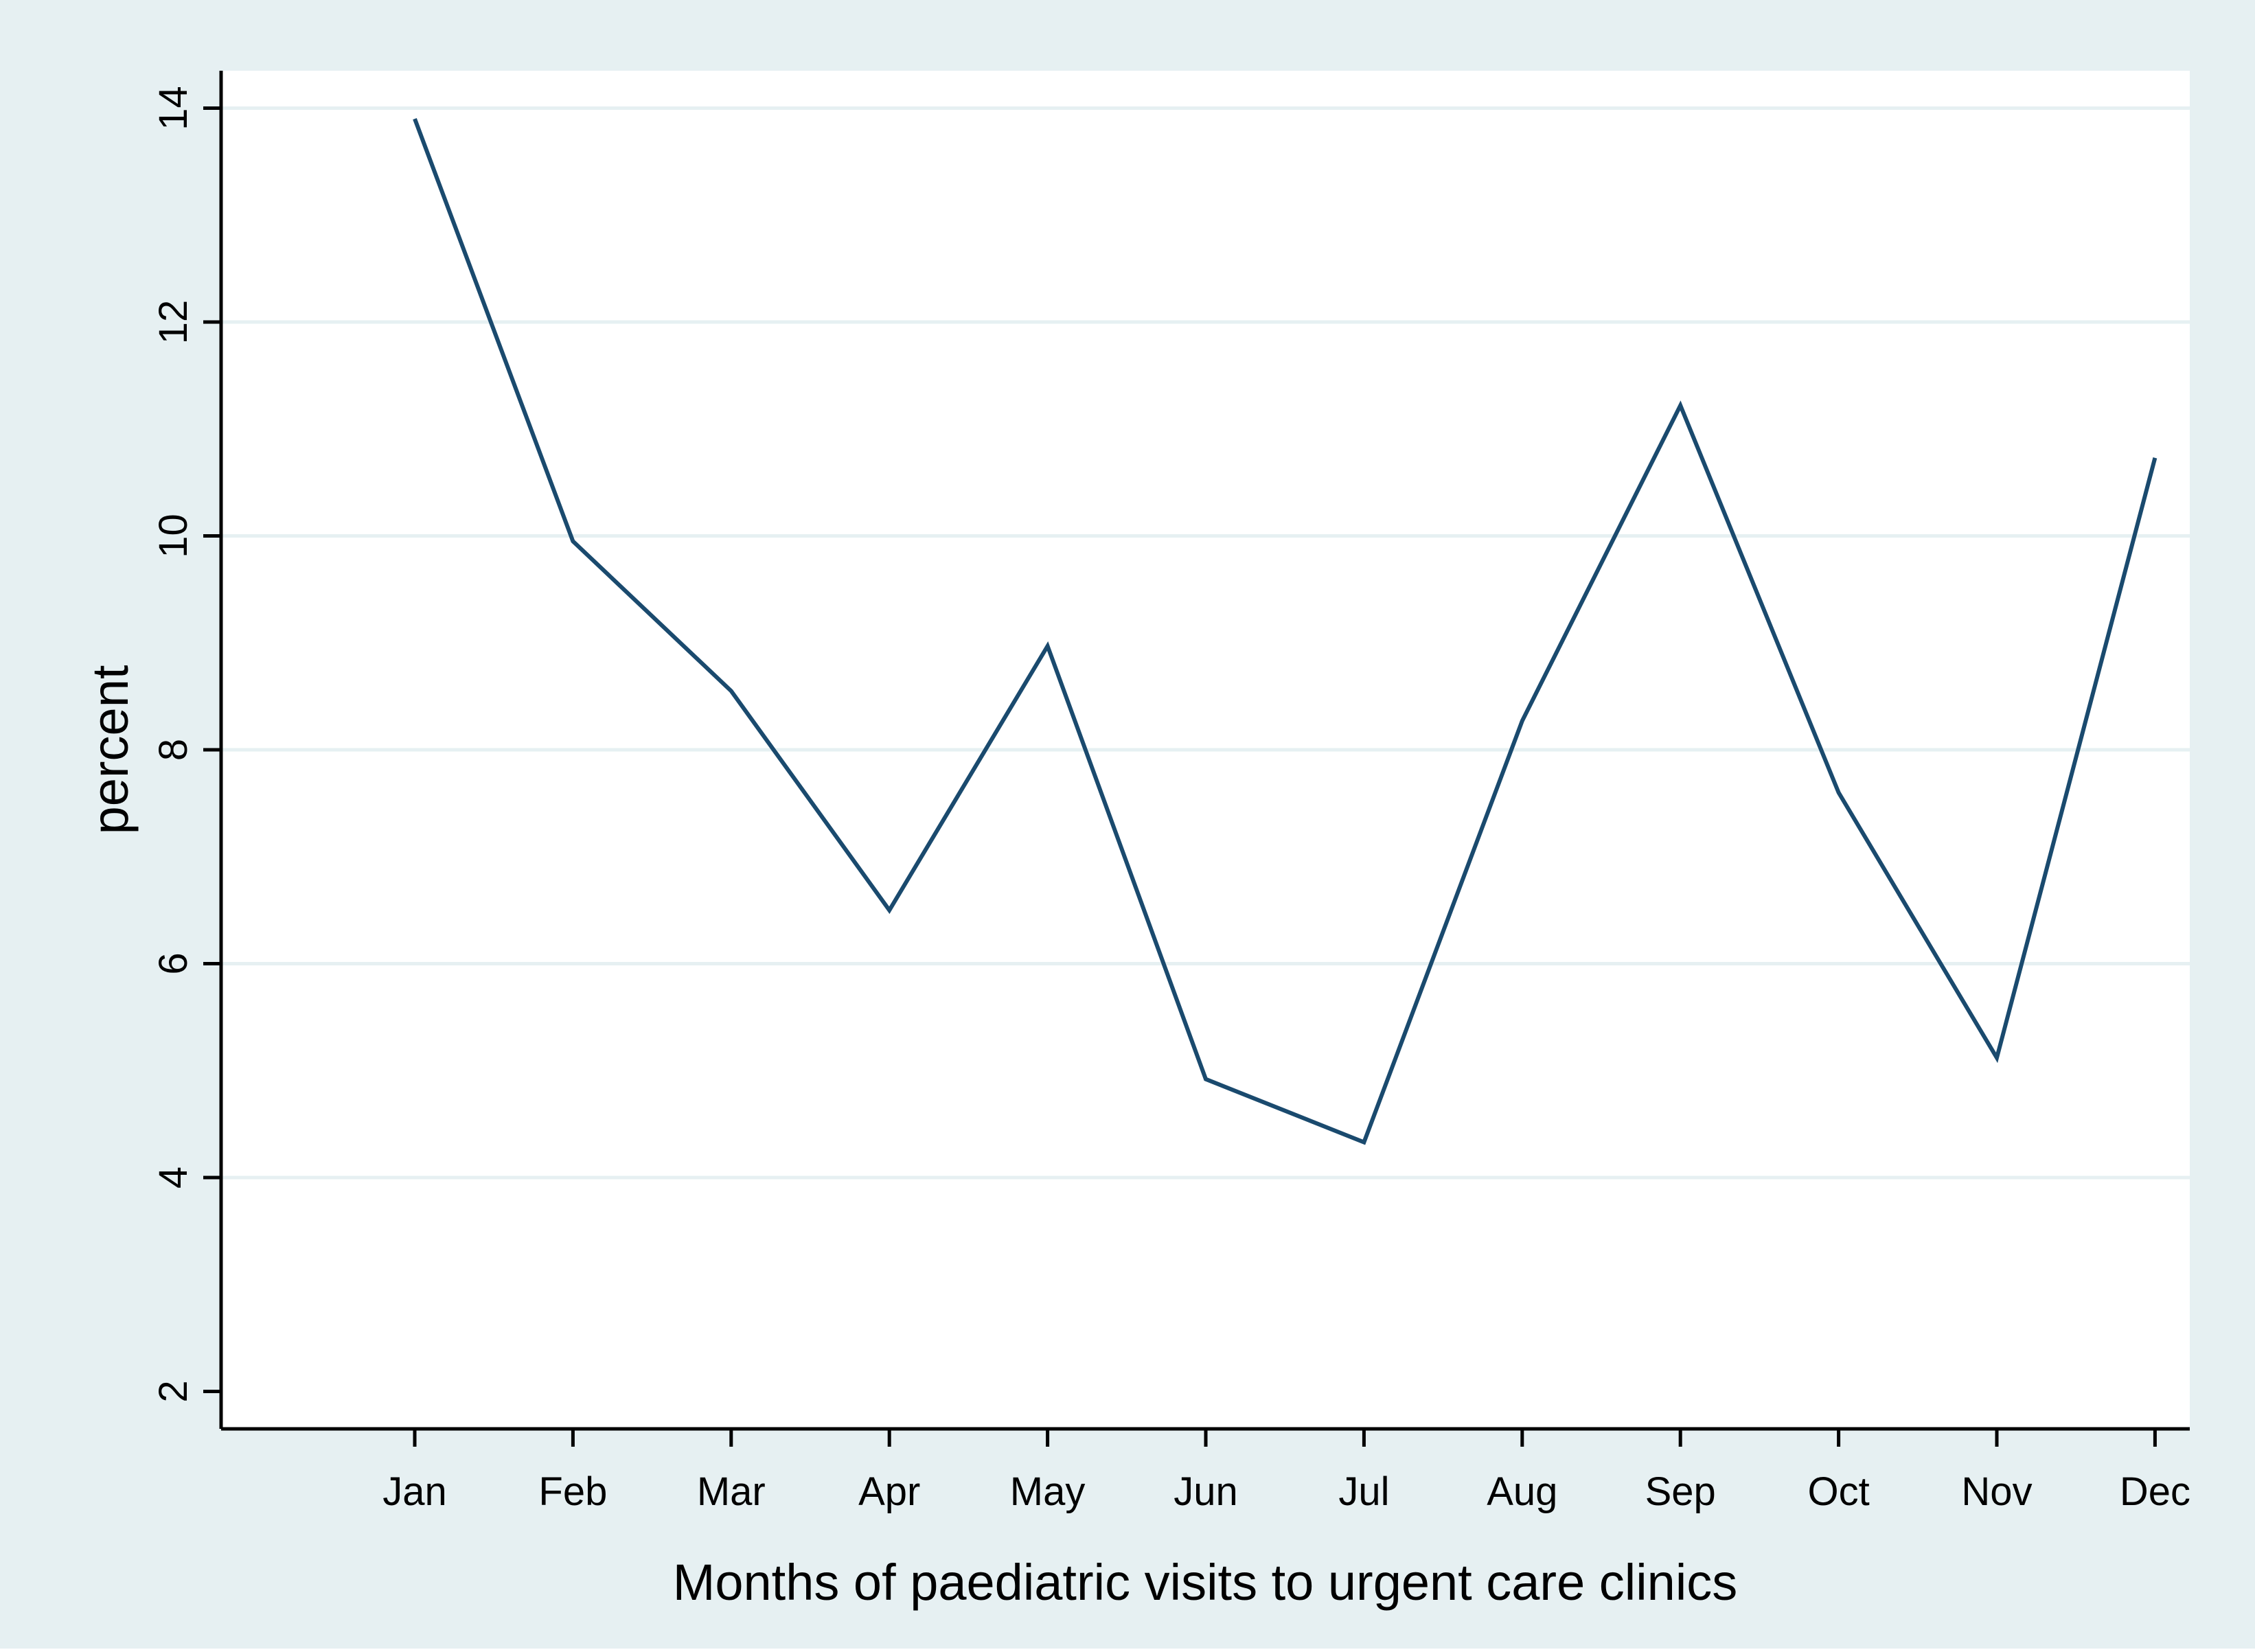 This screenshot has height=1652, width=2255. What do you see at coordinates (110, 749) in the screenshot?
I see `y-axis-title: percent` at bounding box center [110, 749].